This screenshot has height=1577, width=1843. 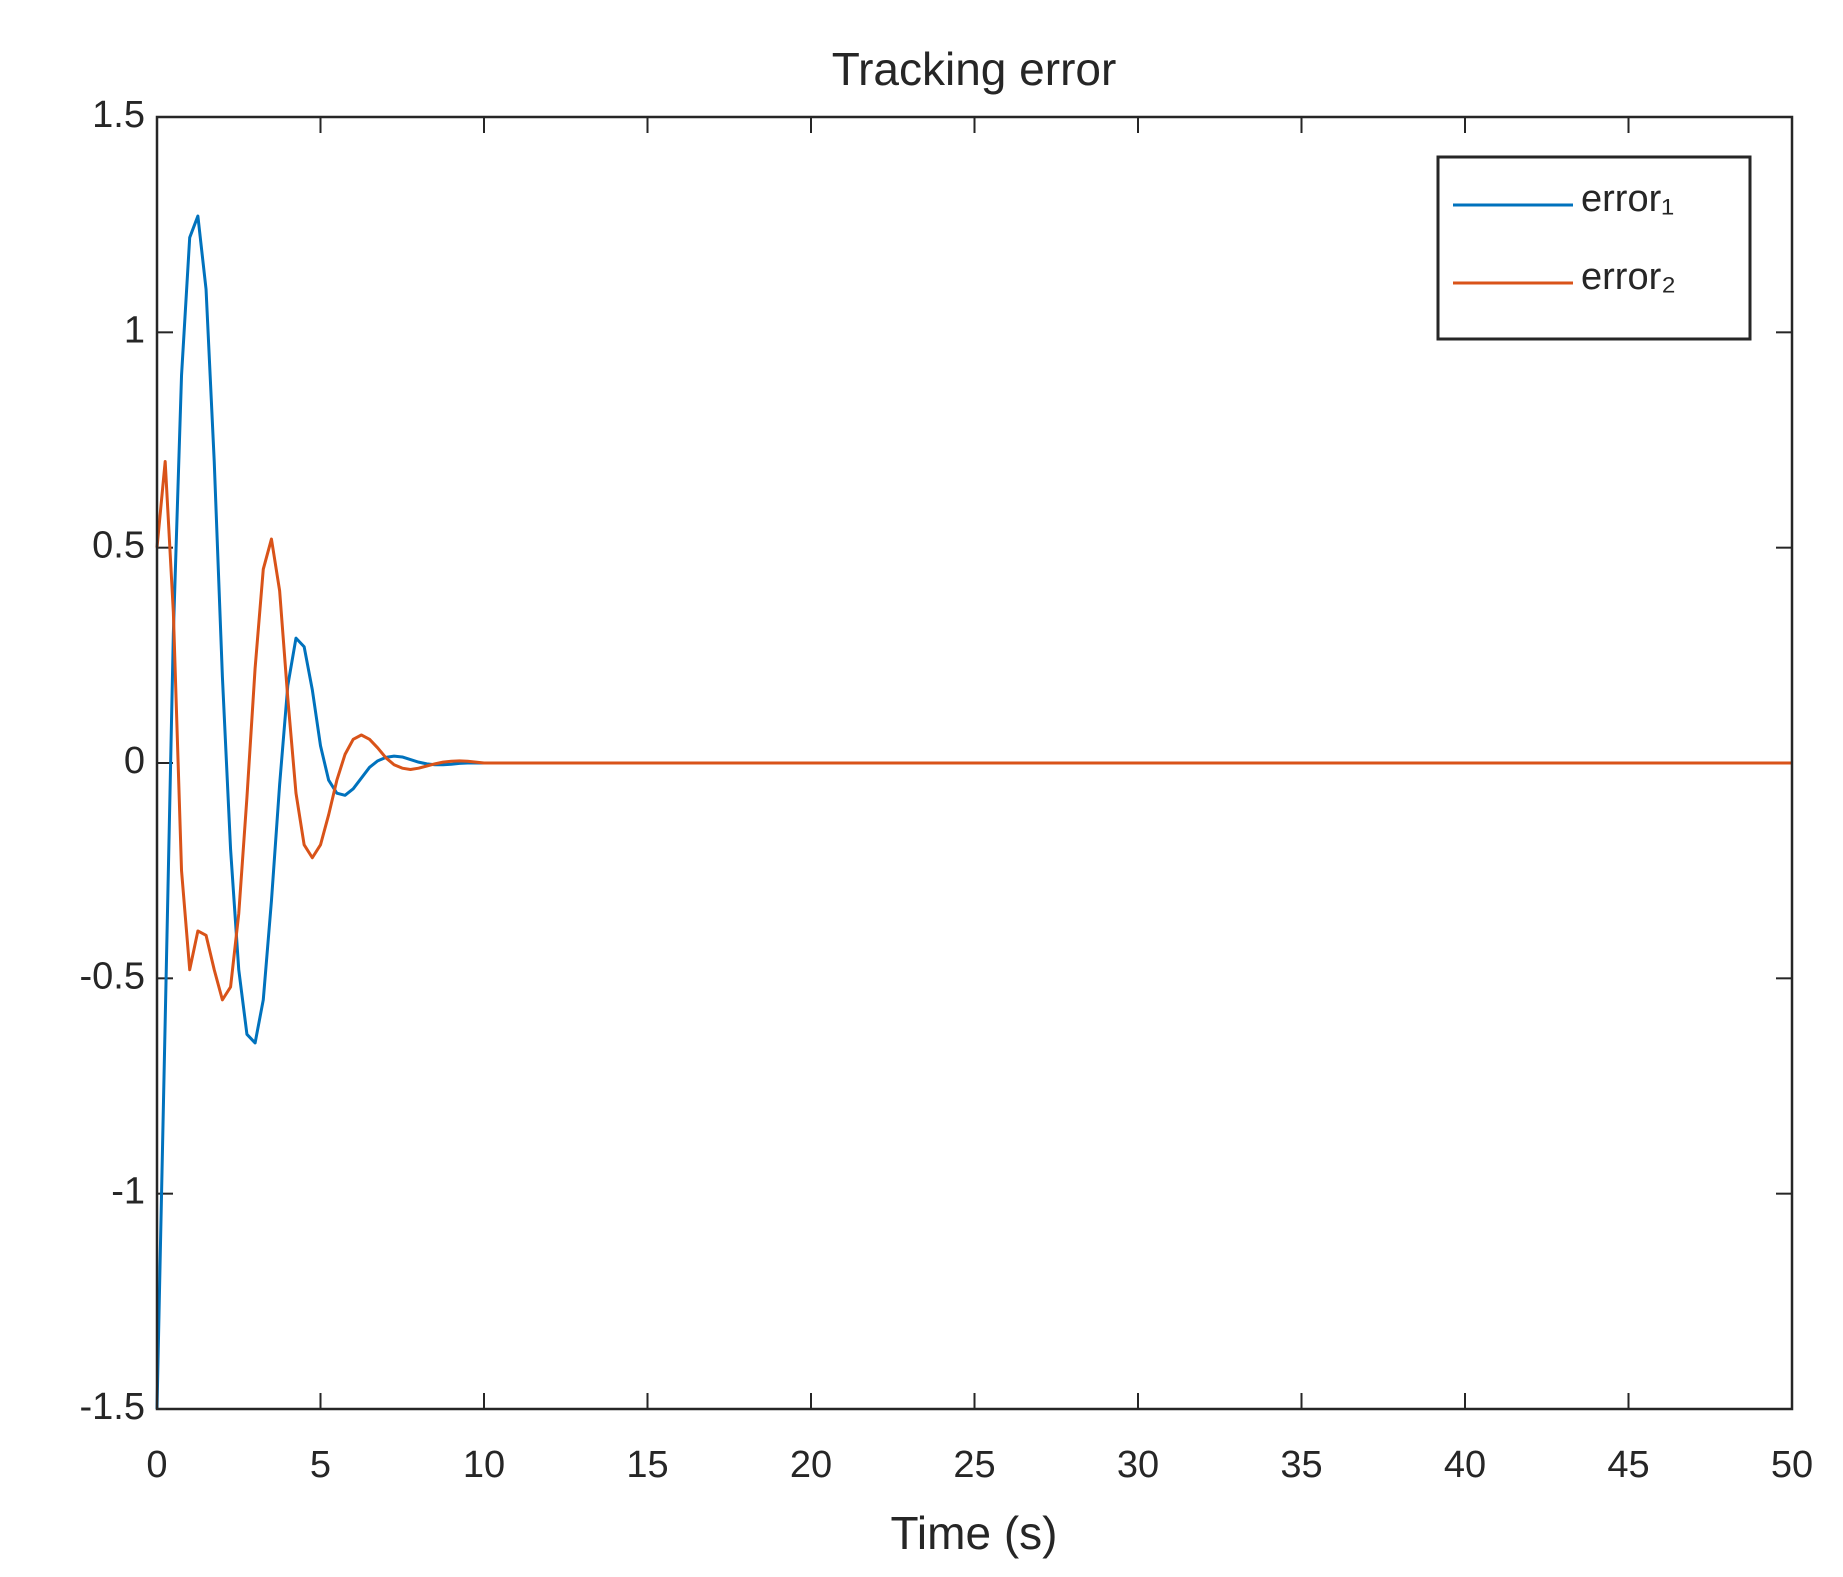 What do you see at coordinates (1138, 1465) in the screenshot?
I see `x-tick-label: 30` at bounding box center [1138, 1465].